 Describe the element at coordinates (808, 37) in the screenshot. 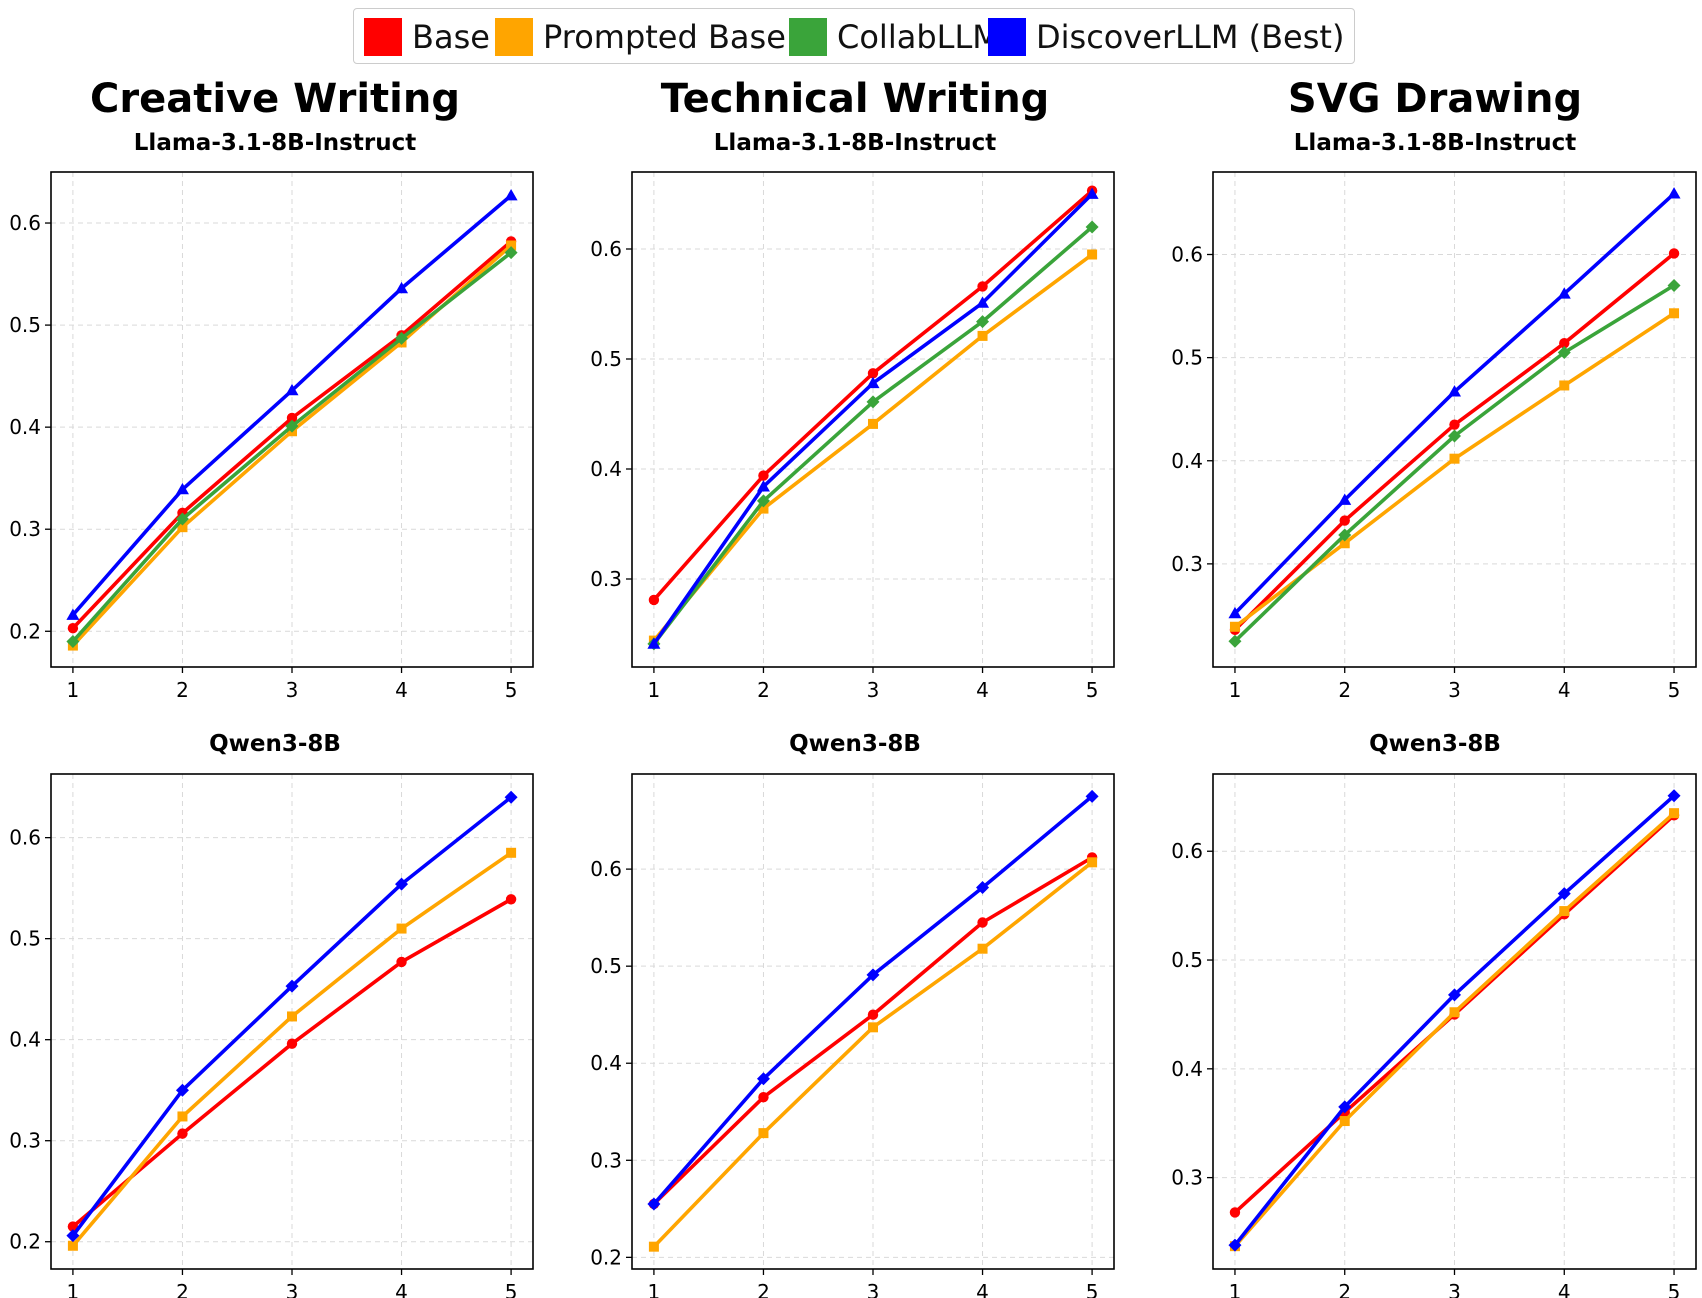

I see `legend-swatch-collabllm` at that location.